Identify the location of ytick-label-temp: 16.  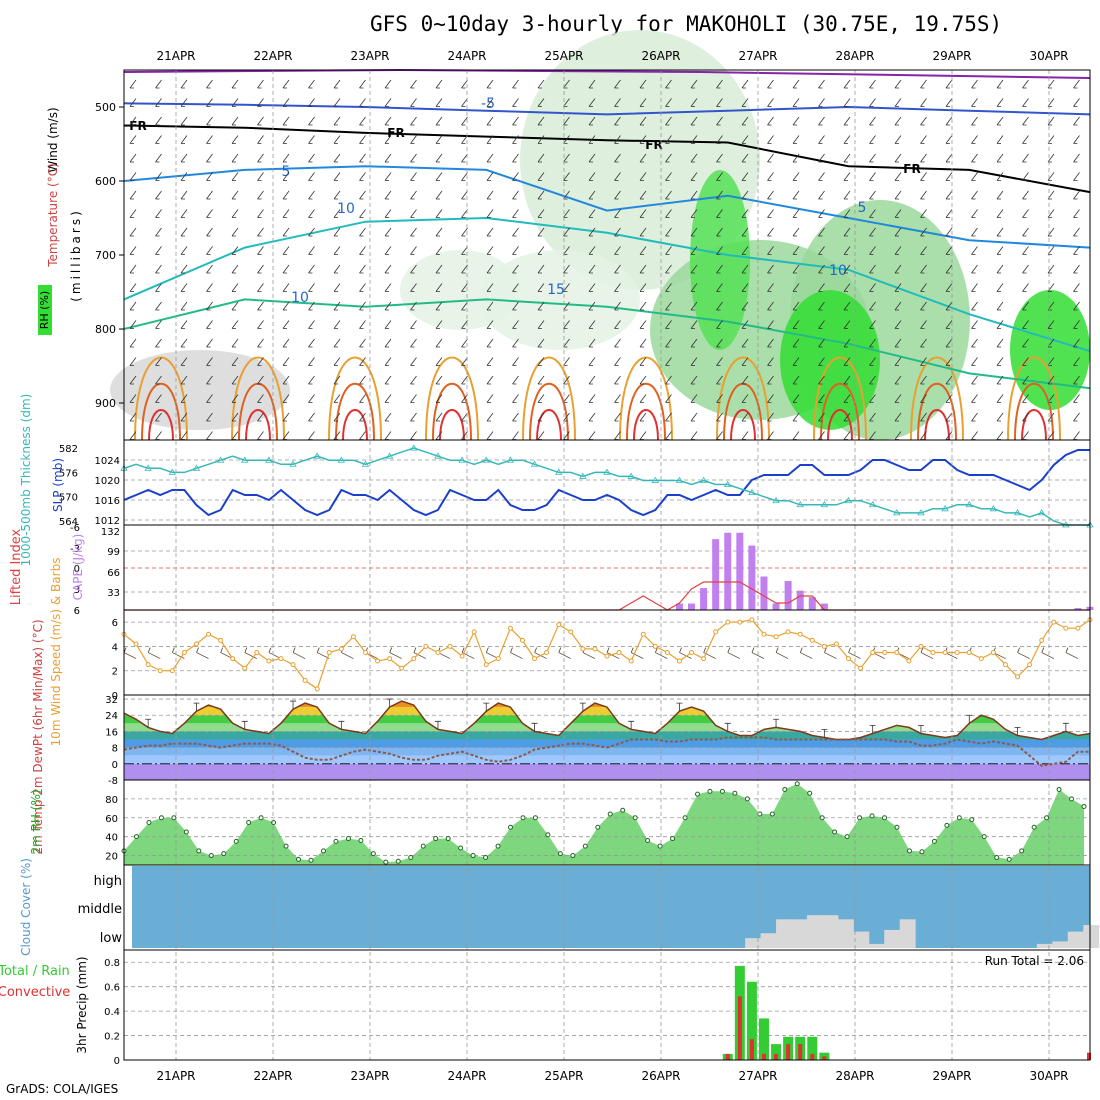
(111, 732).